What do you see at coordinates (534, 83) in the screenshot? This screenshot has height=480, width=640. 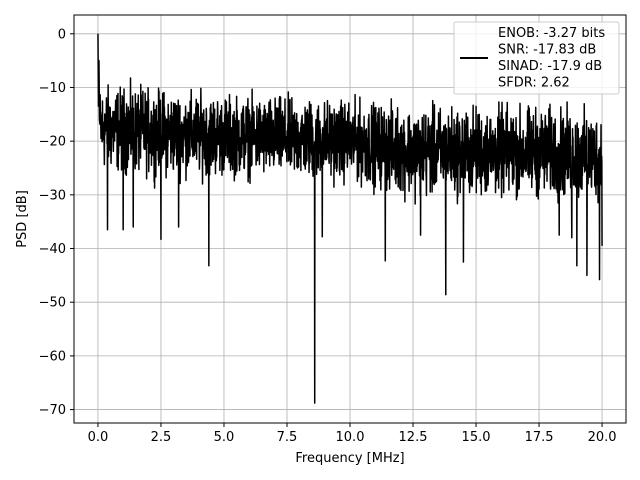 I see `legend-line: SFDR: 2.62` at bounding box center [534, 83].